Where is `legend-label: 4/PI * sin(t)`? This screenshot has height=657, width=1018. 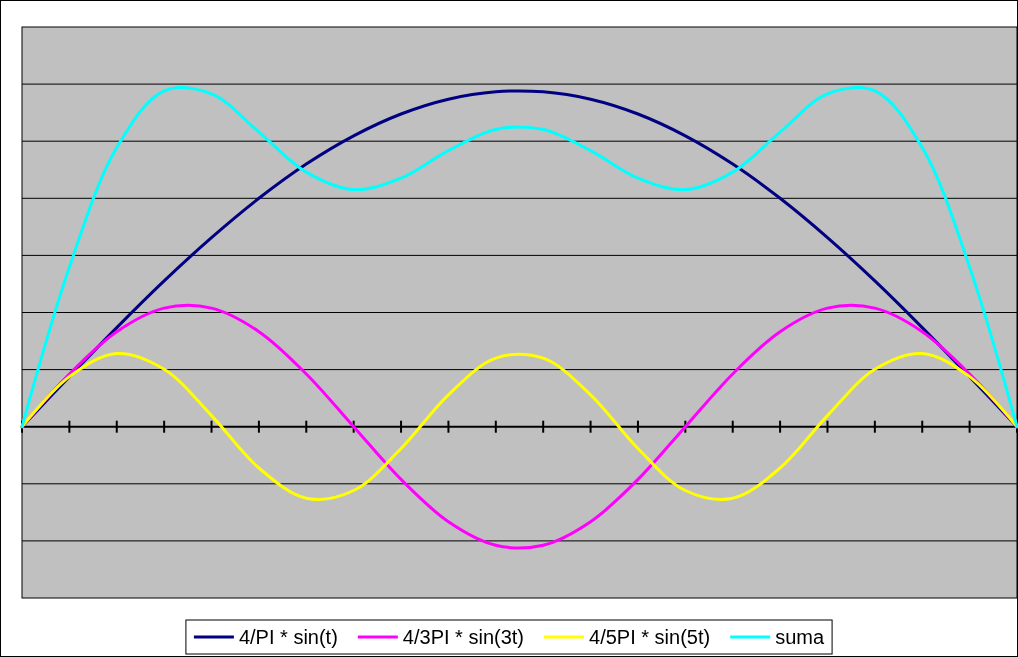 legend-label: 4/PI * sin(t) is located at coordinates (288, 637).